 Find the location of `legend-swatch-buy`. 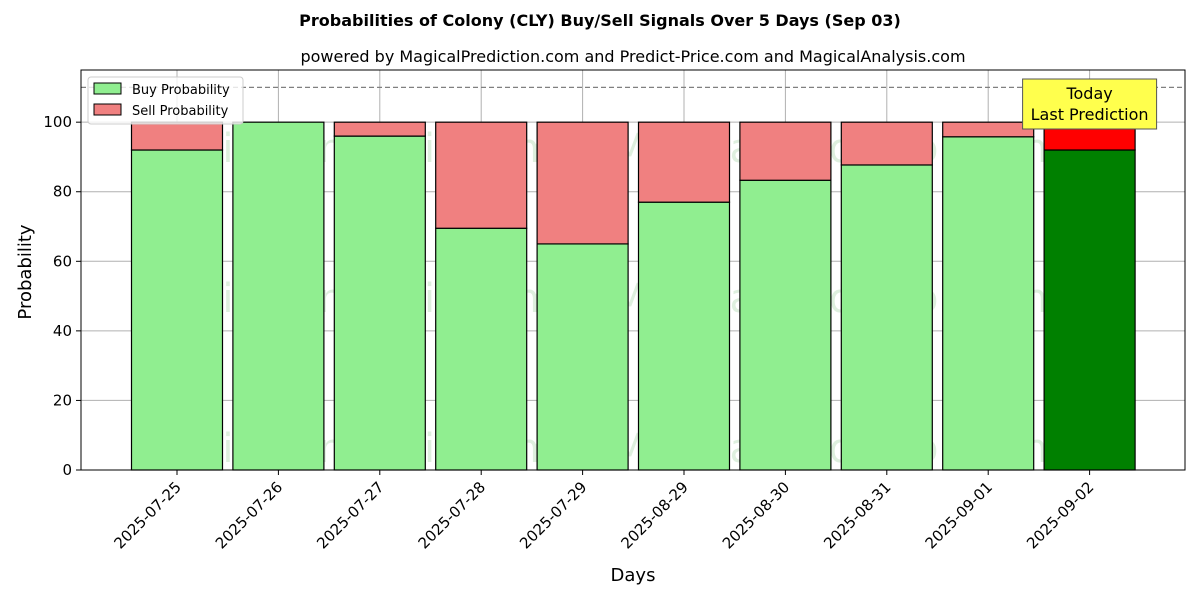

legend-swatch-buy is located at coordinates (107, 88).